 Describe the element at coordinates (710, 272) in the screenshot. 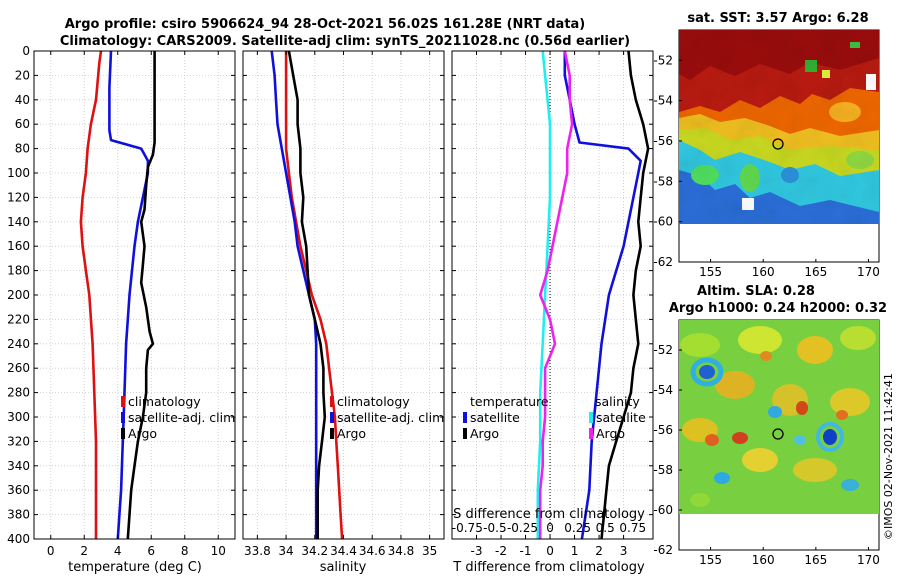

I see `map-x-tick-label: 155` at that location.